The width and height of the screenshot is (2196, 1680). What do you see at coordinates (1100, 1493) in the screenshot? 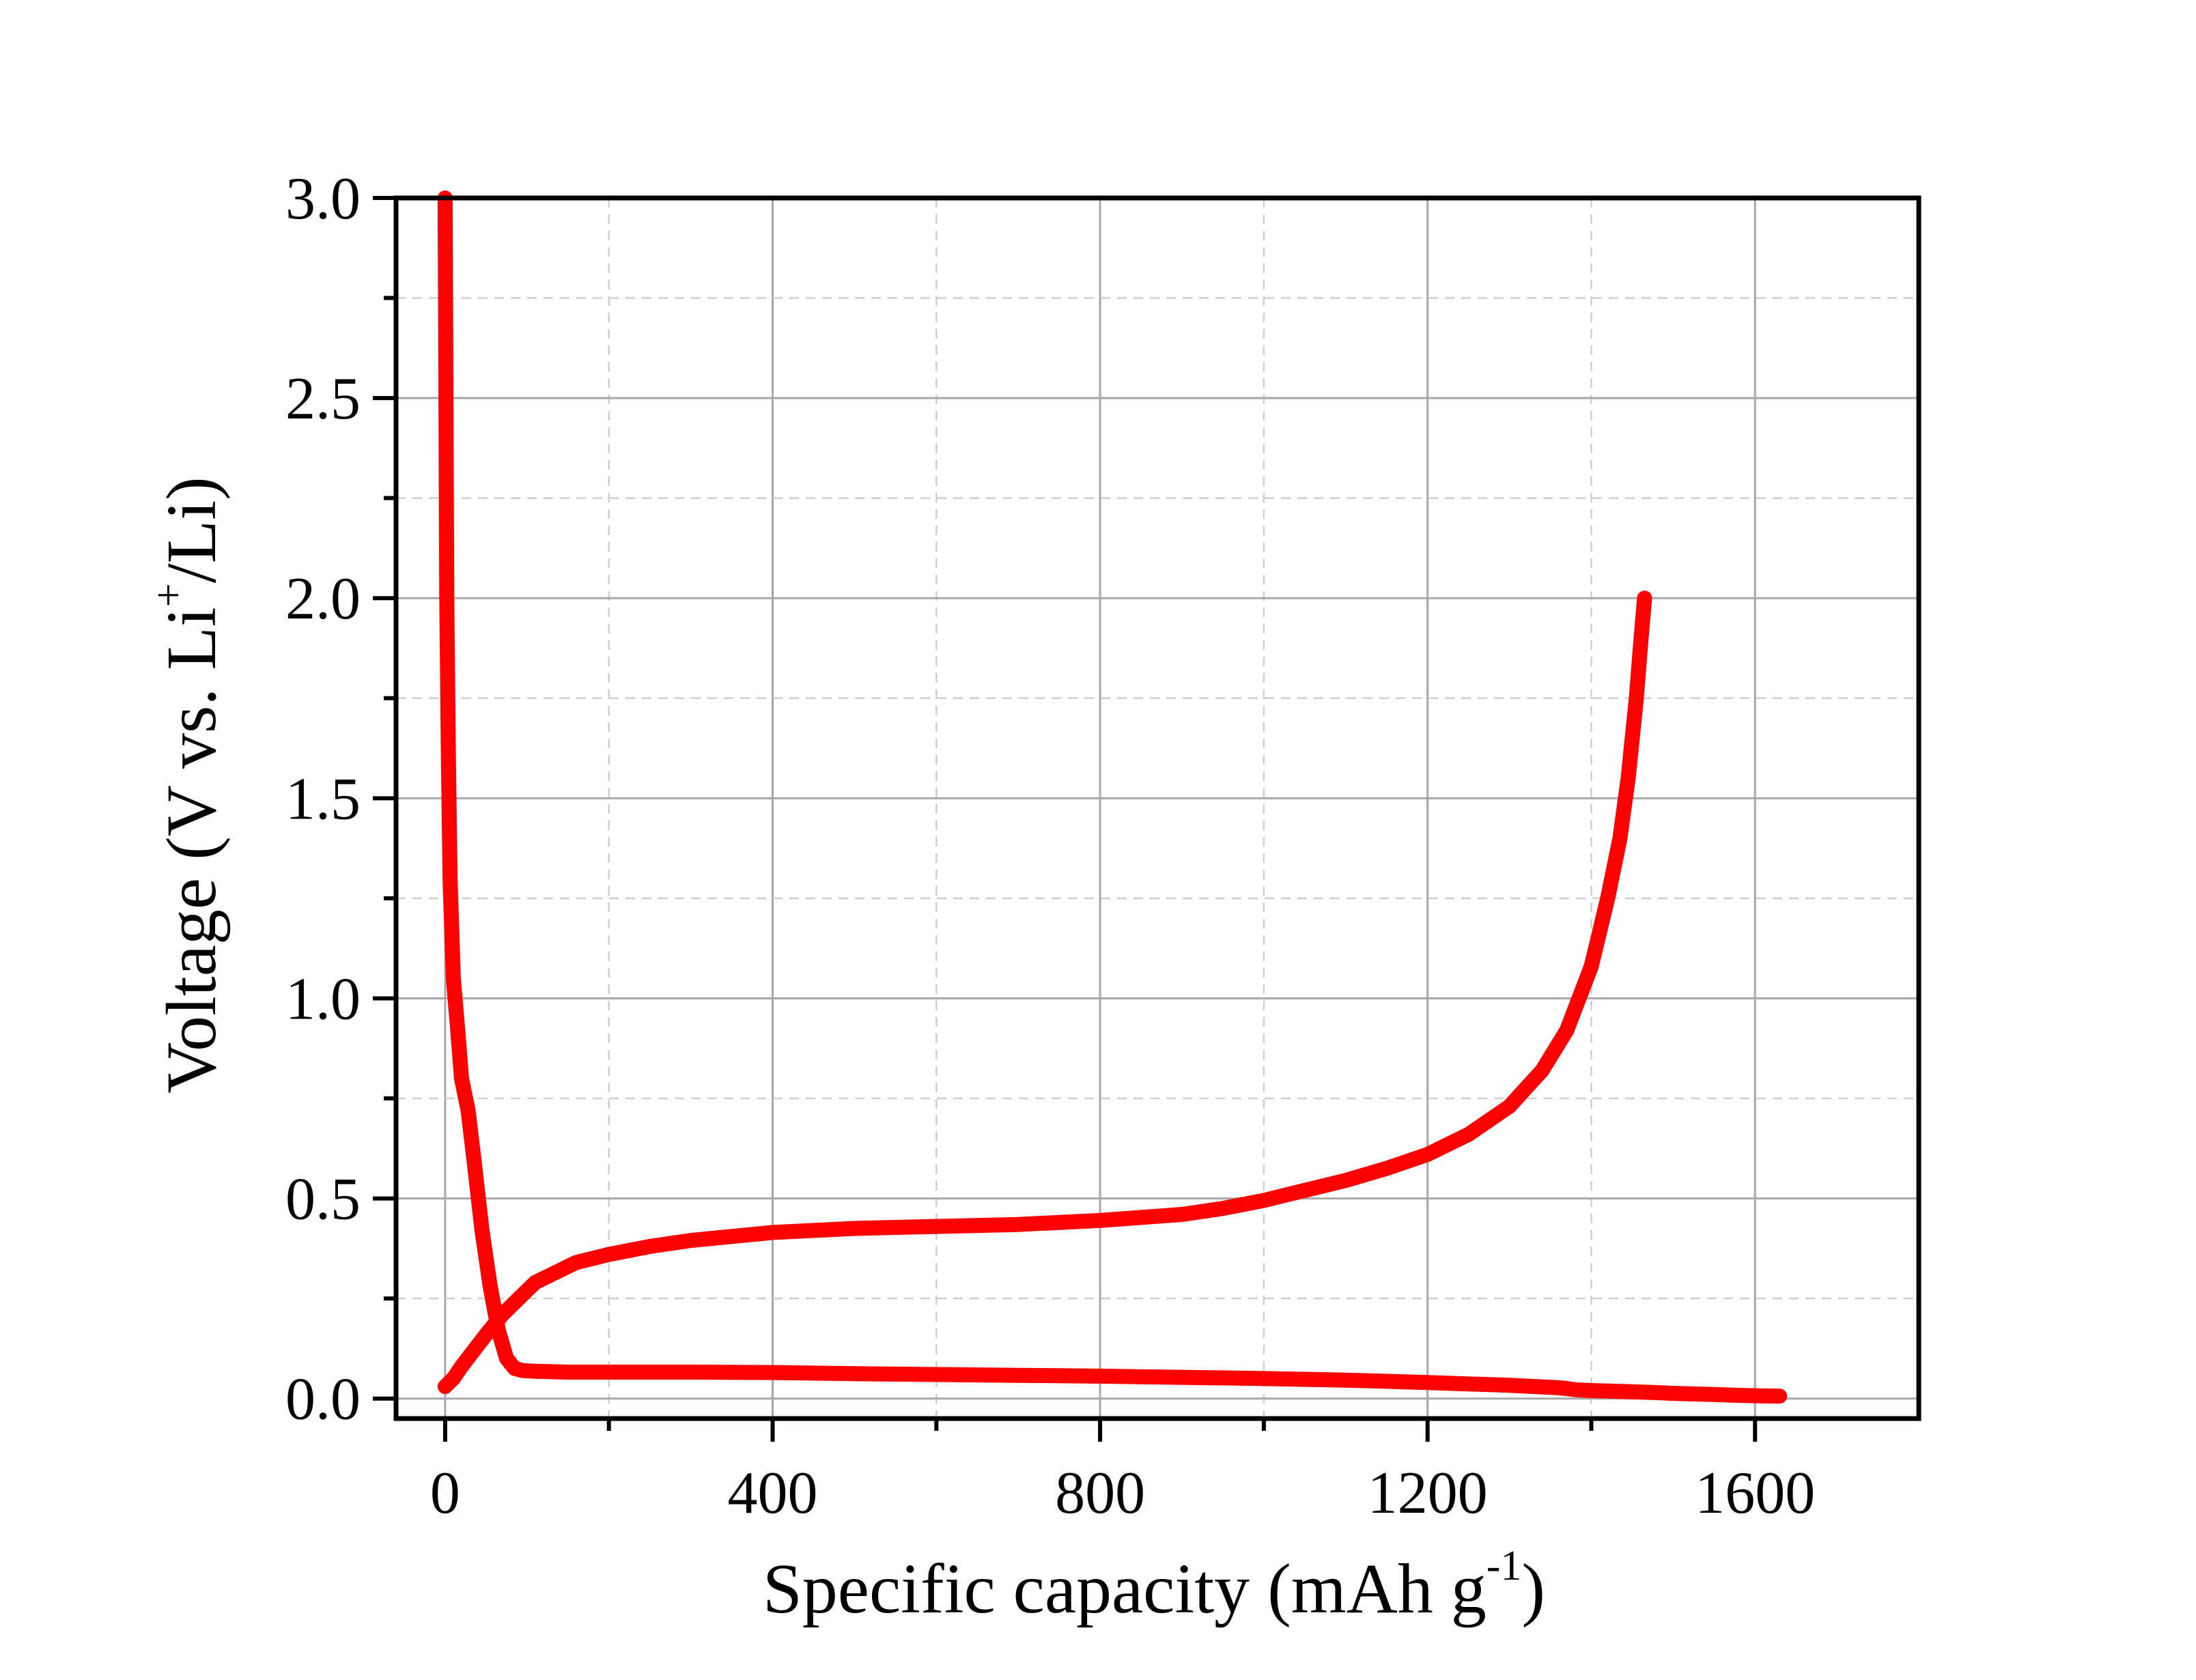
I see `x-tick-label: 800` at bounding box center [1100, 1493].